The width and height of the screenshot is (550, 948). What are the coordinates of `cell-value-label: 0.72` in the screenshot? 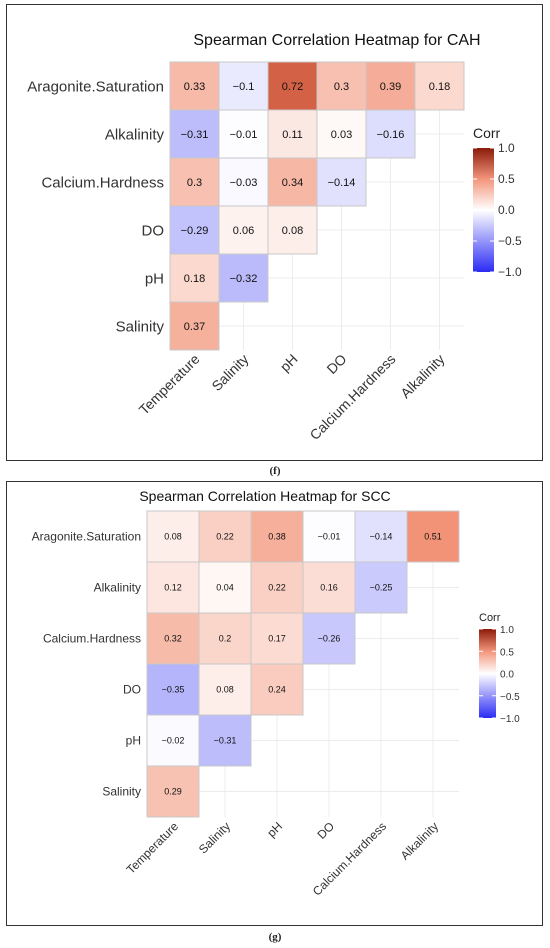 It's located at (292, 87).